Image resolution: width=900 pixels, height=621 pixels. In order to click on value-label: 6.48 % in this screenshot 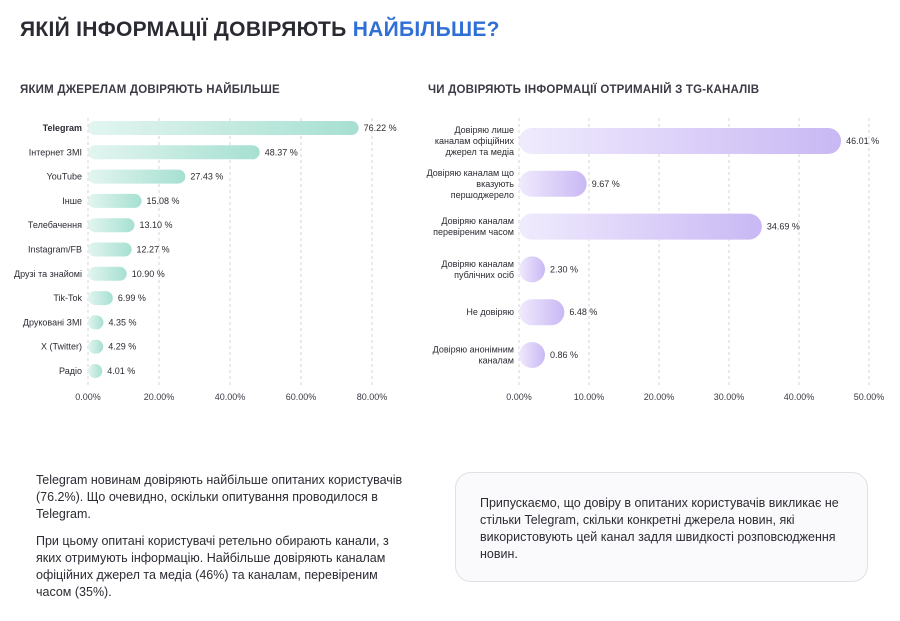, I will do `click(583, 312)`.